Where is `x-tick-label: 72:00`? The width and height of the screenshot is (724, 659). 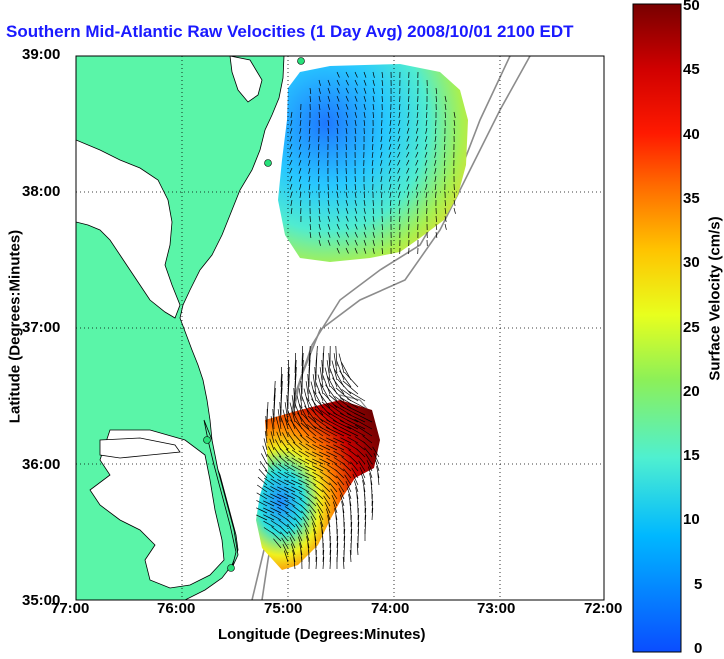
x-tick-label: 72:00 is located at coordinates (603, 608).